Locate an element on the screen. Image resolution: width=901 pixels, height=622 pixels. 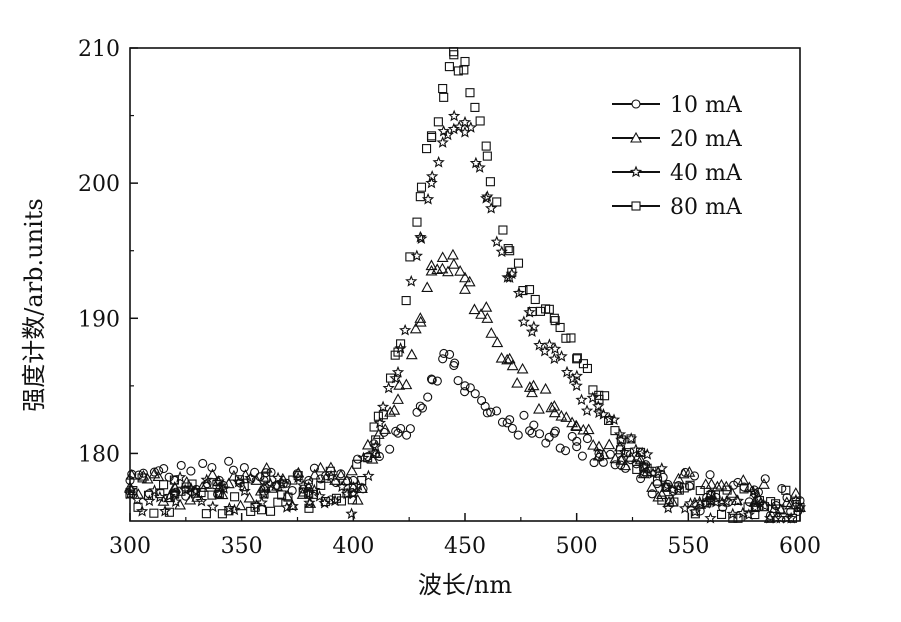
x-tick-label: 450 is located at coordinates (465, 546).